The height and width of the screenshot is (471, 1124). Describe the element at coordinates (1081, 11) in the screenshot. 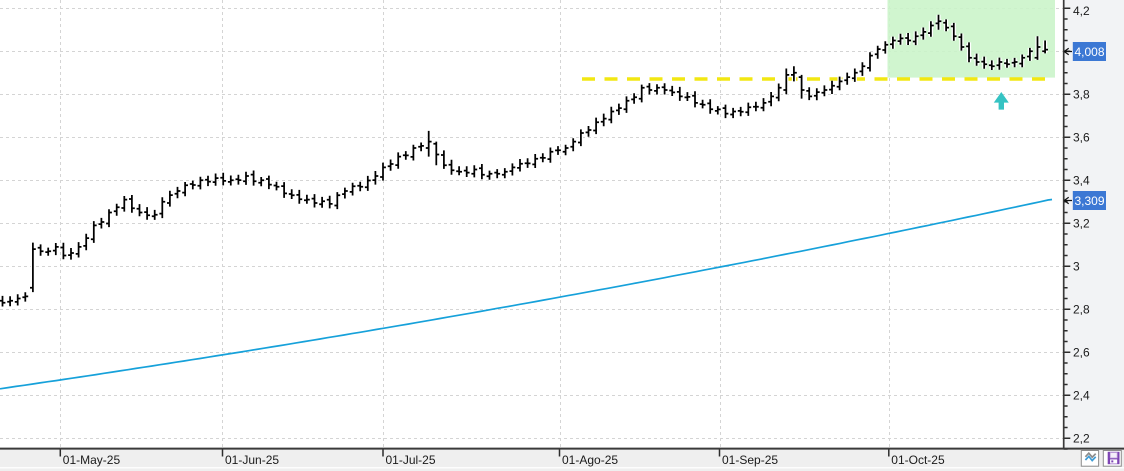

I see `svg-text: 4,2` at that location.